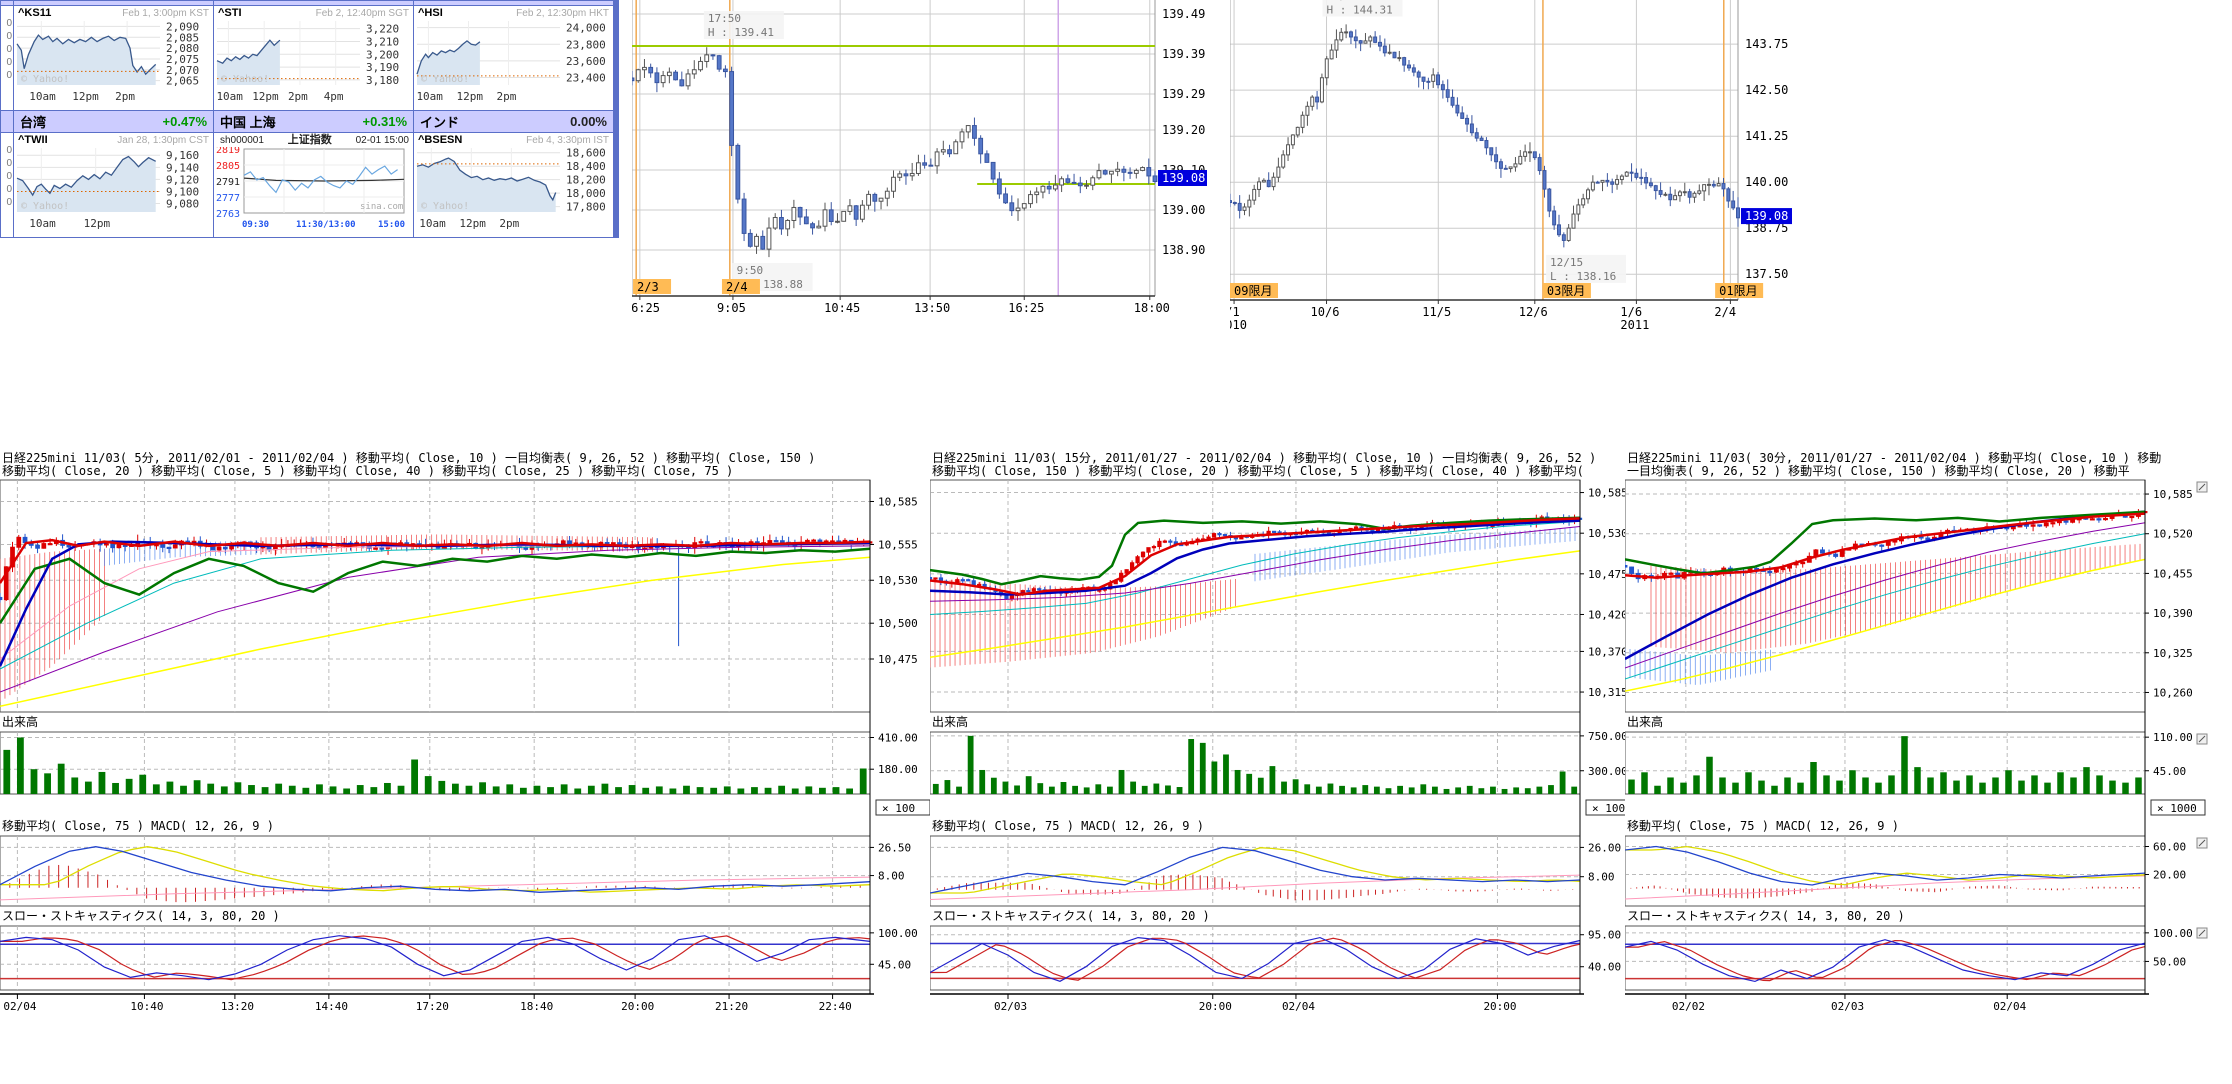 This screenshot has width=2232, height=1084. Describe the element at coordinates (255, 225) in the screenshot. I see `svg-text: 09:30` at that location.